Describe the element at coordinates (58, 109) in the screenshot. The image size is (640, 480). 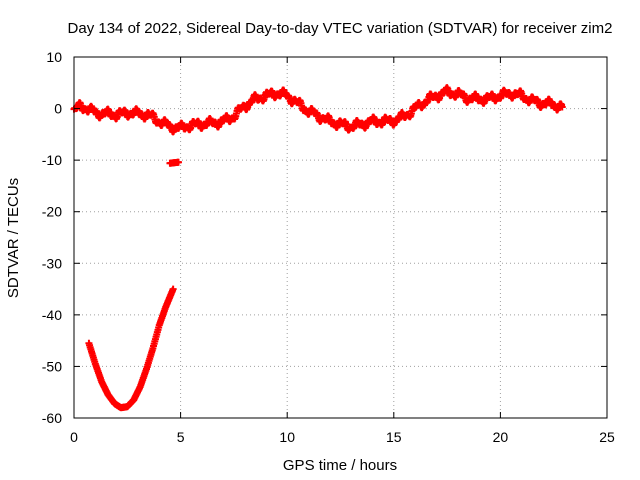
I see `y-tick-label: 0` at that location.